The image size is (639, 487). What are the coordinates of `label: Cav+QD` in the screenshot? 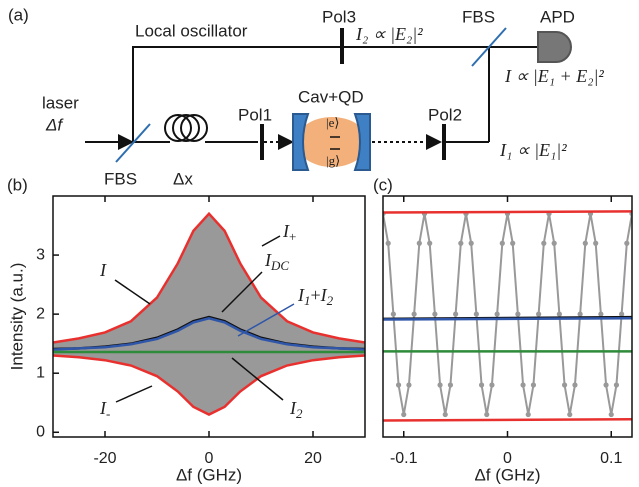 It's located at (331, 96).